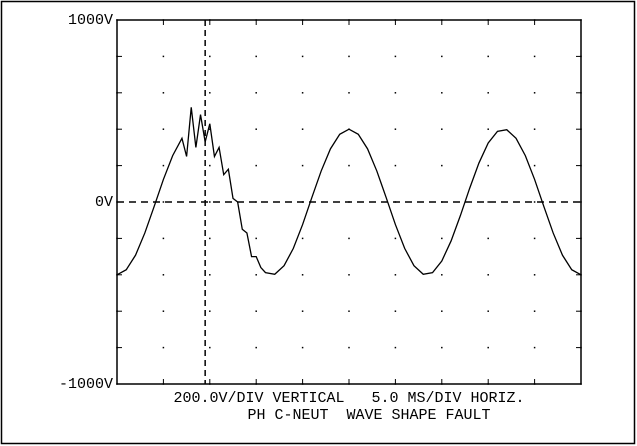 The height and width of the screenshot is (446, 637). What do you see at coordinates (90, 20) in the screenshot?
I see `y-tick-label: 1000V` at bounding box center [90, 20].